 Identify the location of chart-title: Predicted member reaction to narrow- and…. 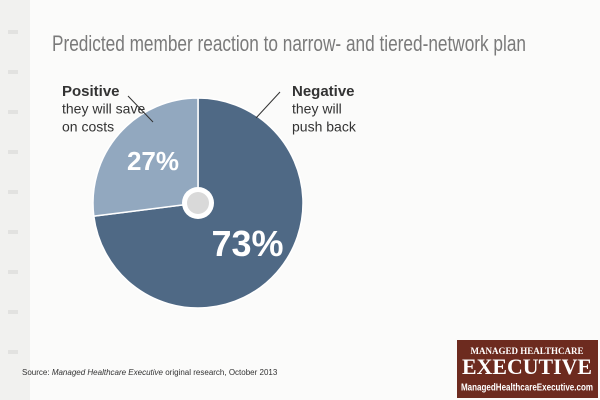
(289, 43).